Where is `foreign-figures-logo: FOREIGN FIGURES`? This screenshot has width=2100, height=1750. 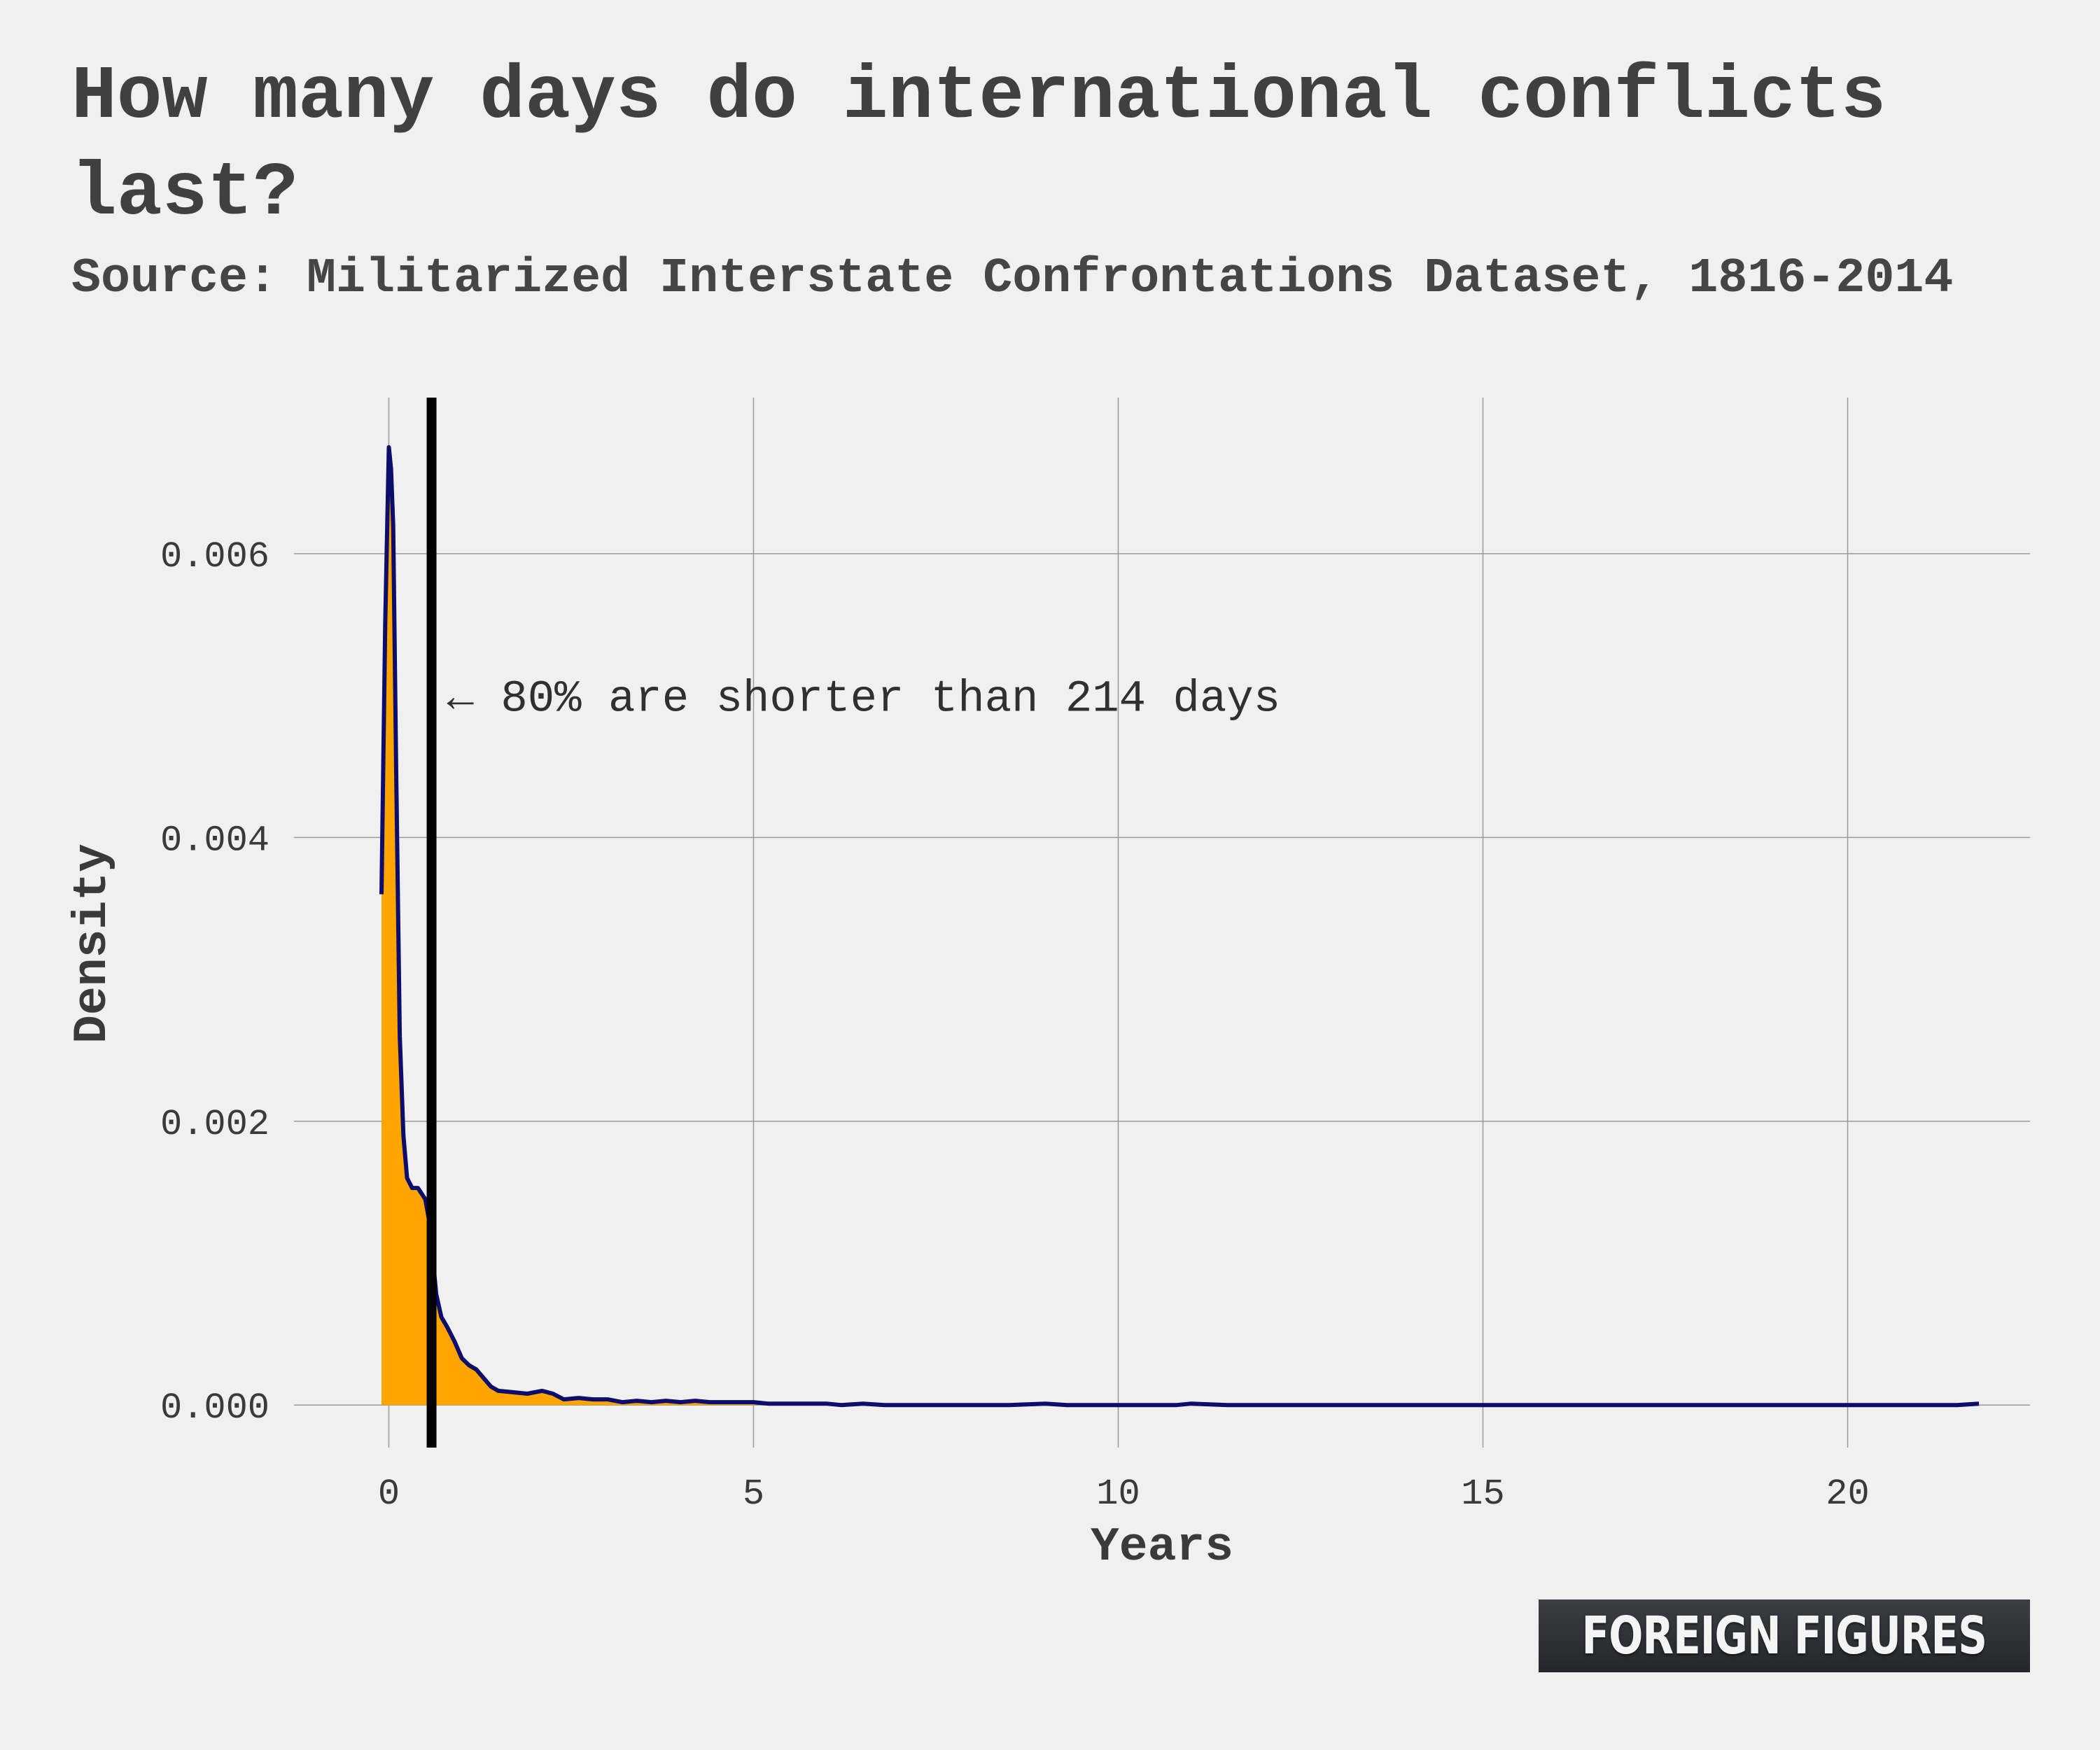 foreign-figures-logo: FOREIGN FIGURES is located at coordinates (1784, 1636).